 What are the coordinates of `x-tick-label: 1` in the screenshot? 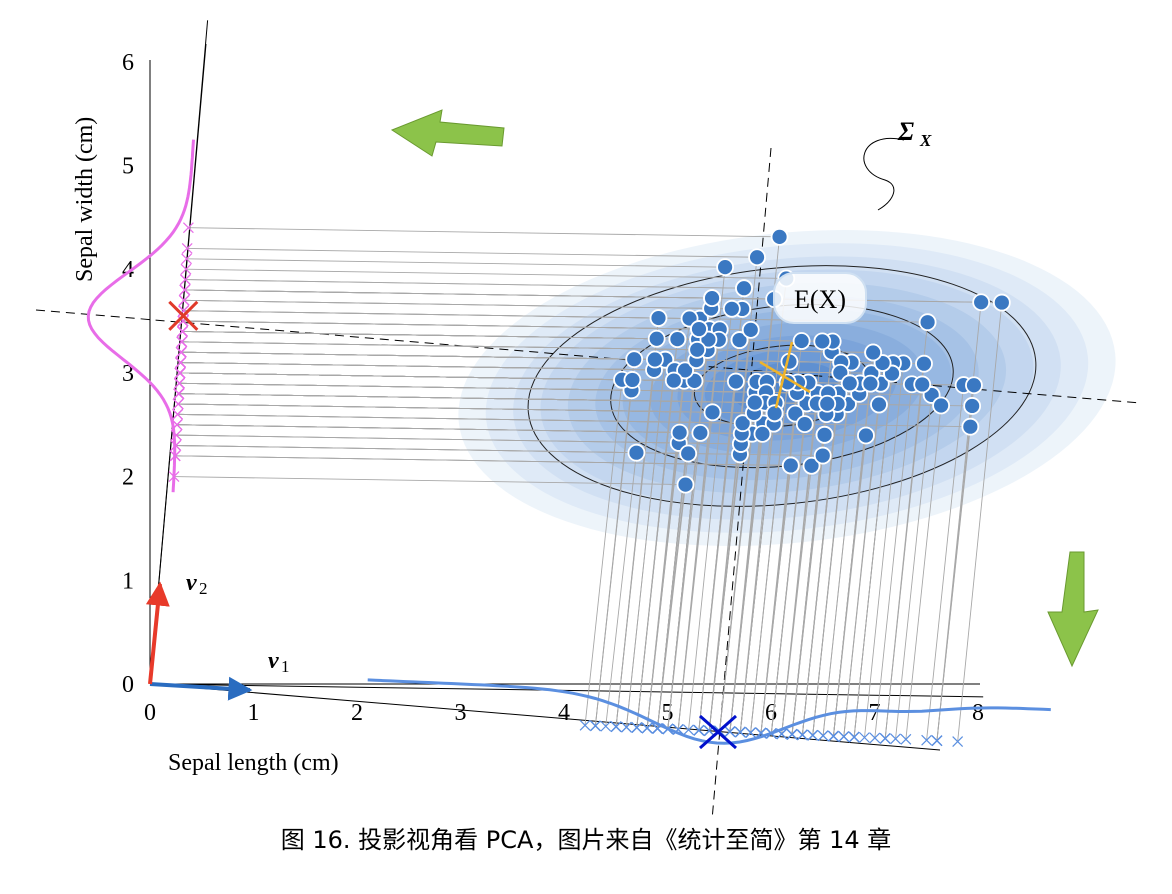 It's located at (254, 713).